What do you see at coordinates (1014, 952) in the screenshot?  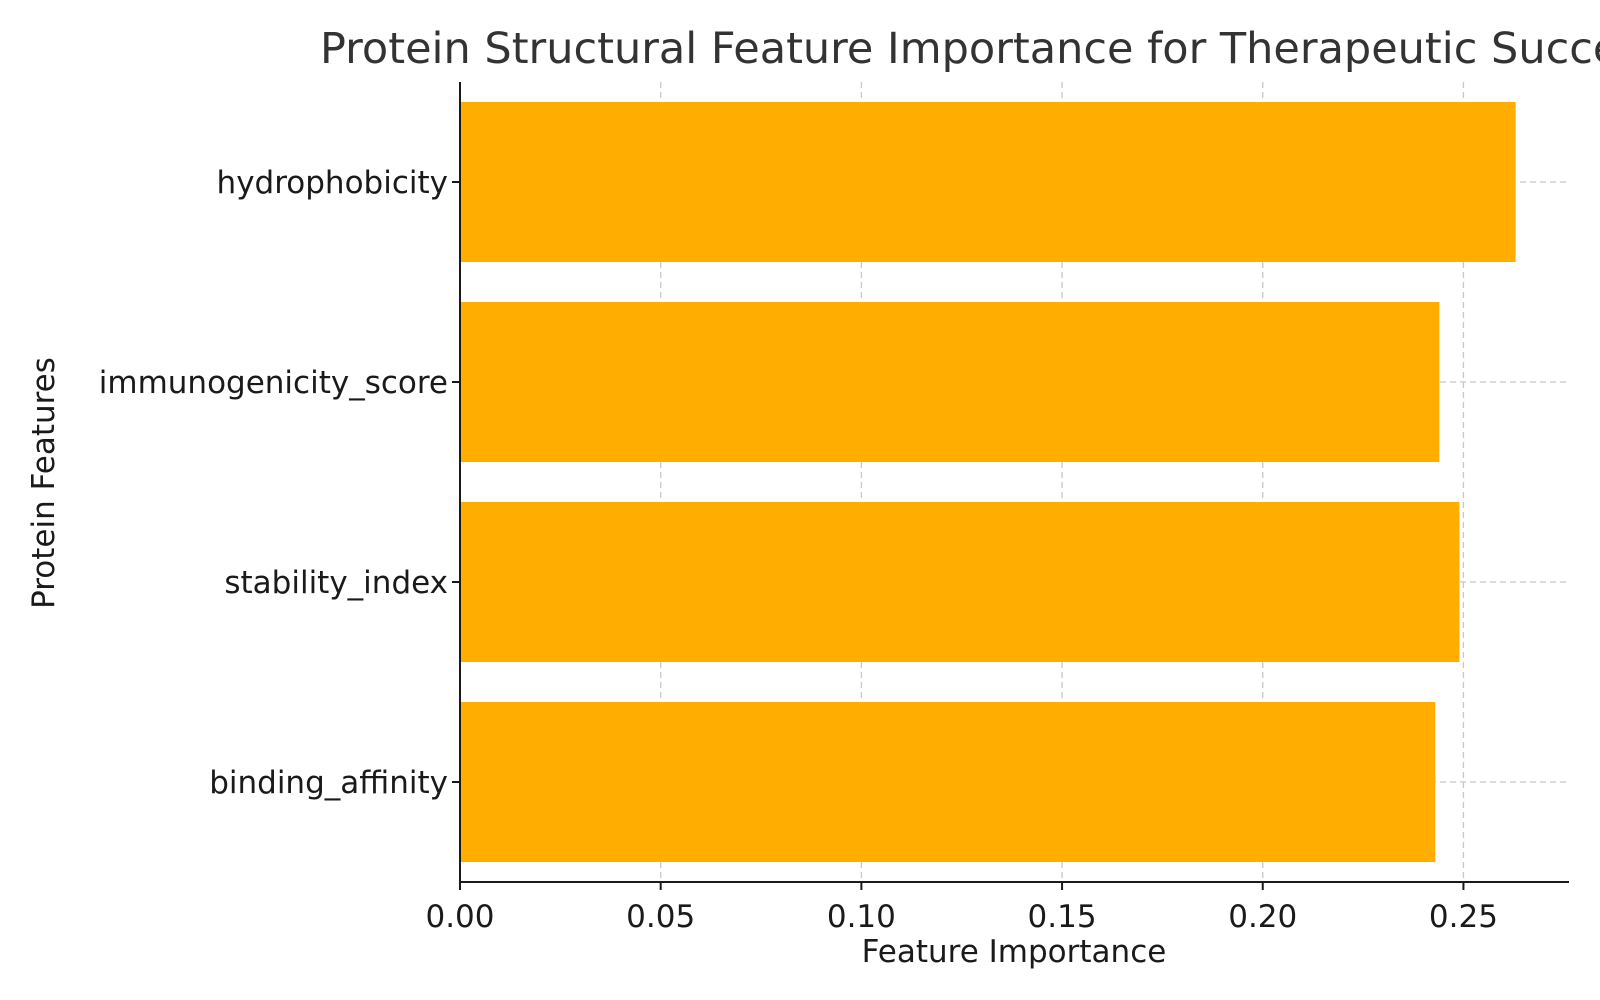 I see `x-axis-label: Feature Importance` at bounding box center [1014, 952].